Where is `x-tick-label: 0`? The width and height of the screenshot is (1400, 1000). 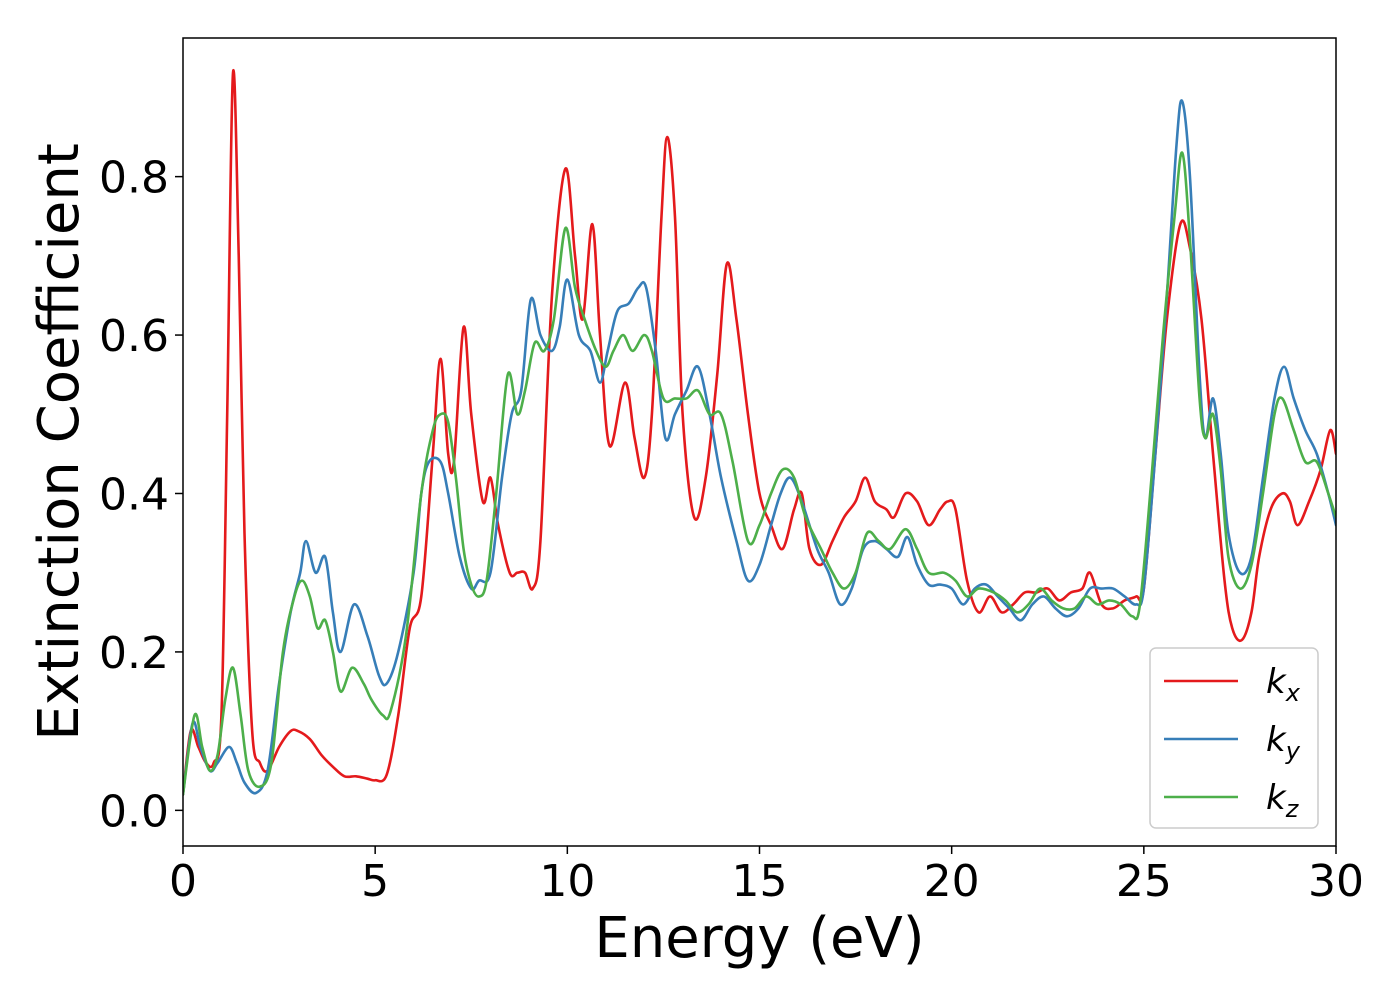 x-tick-label: 0 is located at coordinates (183, 881).